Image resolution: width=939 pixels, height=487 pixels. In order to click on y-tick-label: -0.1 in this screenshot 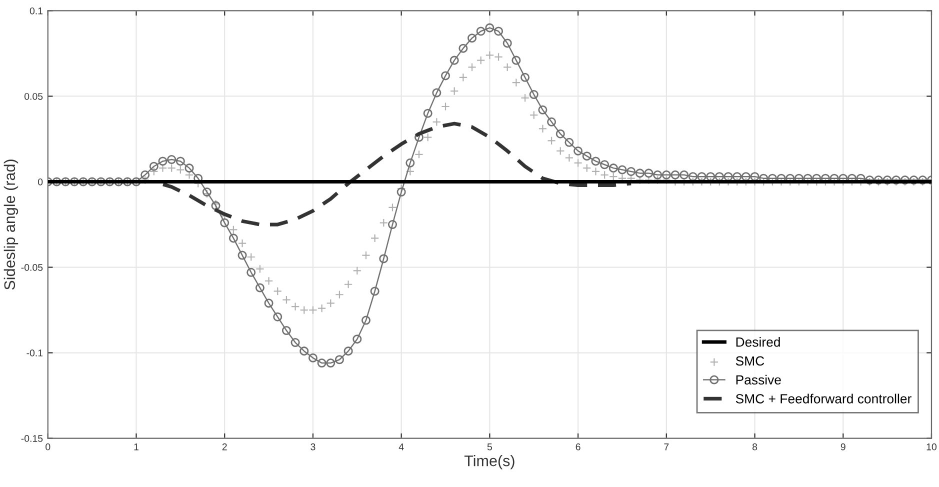, I will do `click(34, 353)`.